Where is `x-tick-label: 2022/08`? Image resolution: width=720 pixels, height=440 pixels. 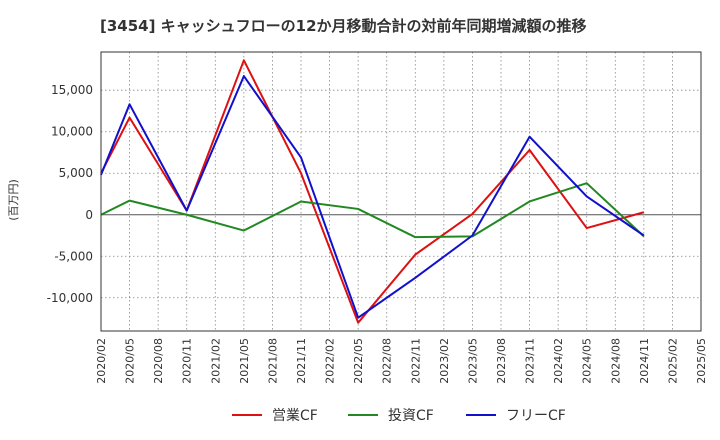 x-tick-label: 2022/08 is located at coordinates (387, 361).